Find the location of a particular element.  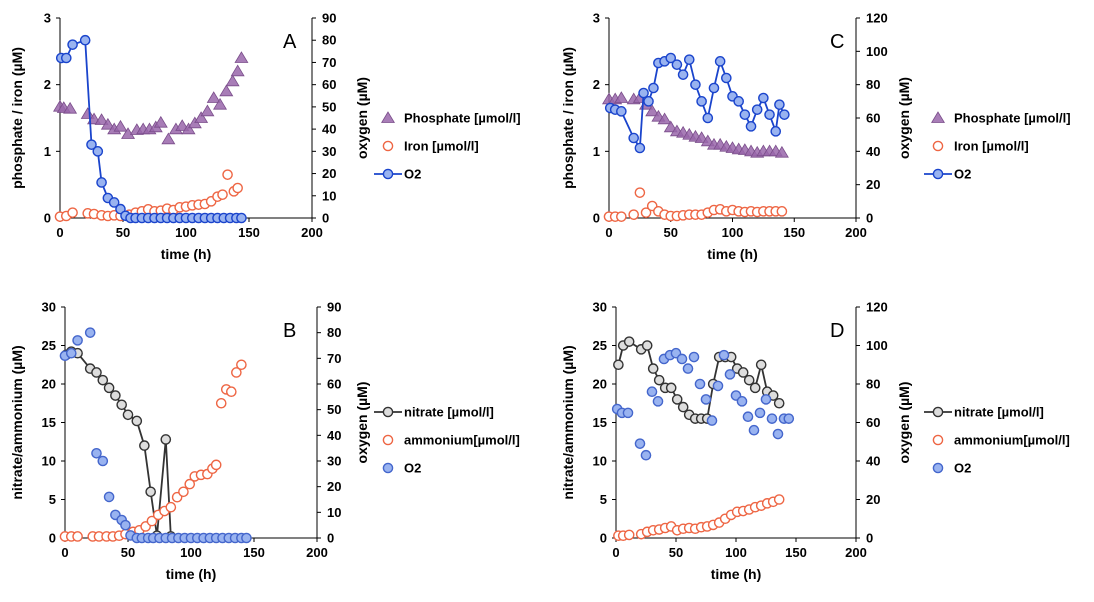

x-tick-label: 150 is located at coordinates (794, 232).